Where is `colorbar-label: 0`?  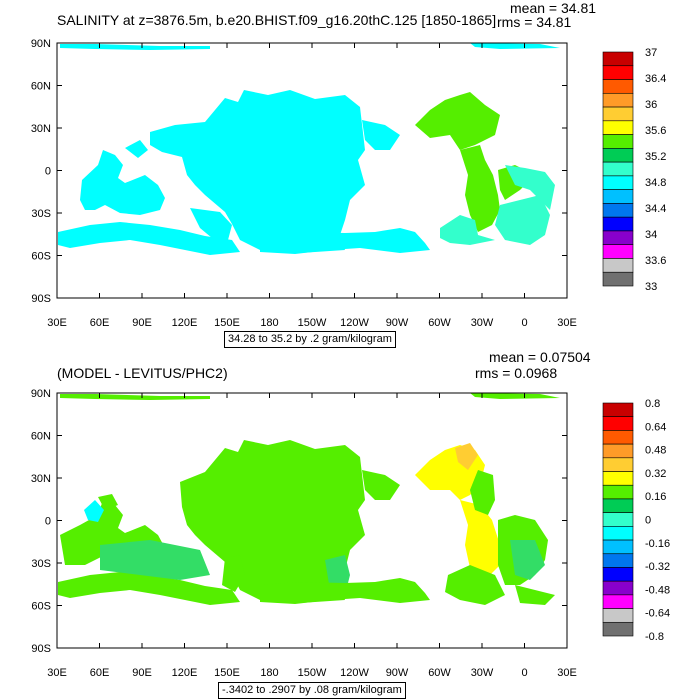
colorbar-label: 0 is located at coordinates (648, 521).